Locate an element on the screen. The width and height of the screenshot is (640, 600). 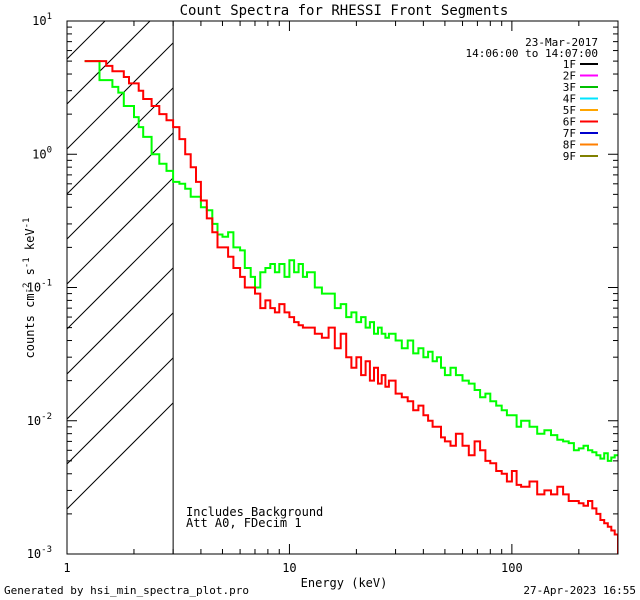
chart-title: Count Spectra for RHESSI Front Segments is located at coordinates (344, 11).